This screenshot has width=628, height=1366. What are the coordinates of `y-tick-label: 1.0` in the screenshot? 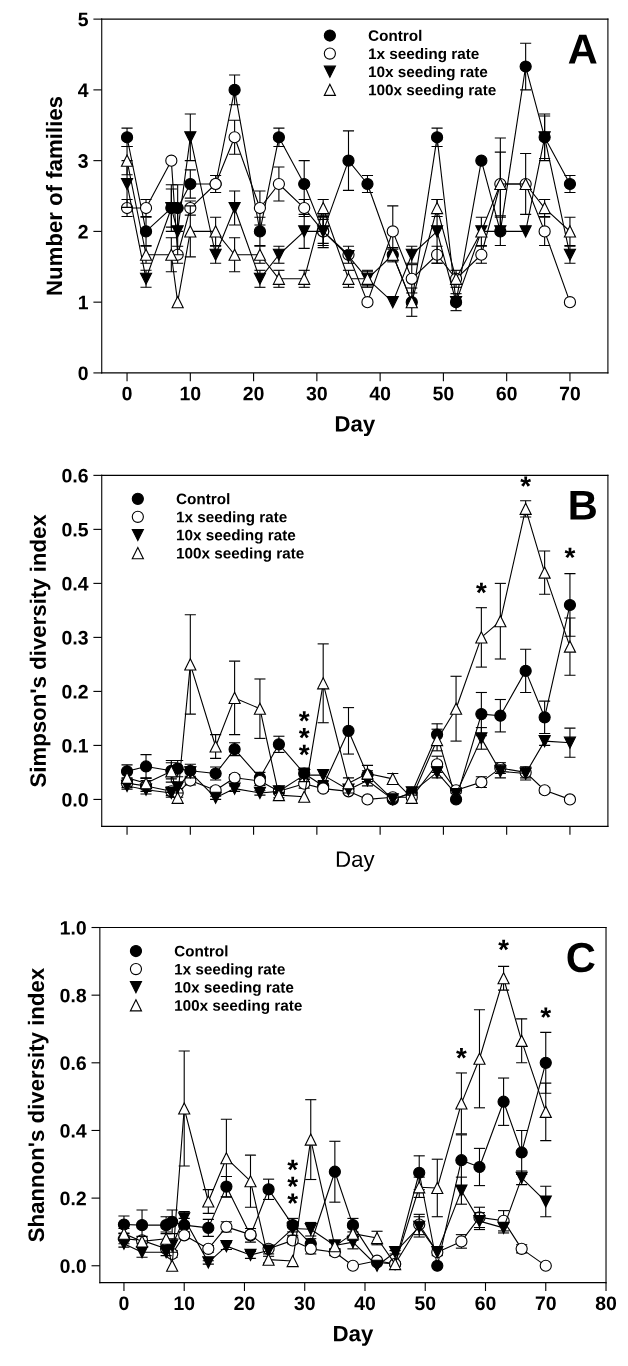 It's located at (73, 927).